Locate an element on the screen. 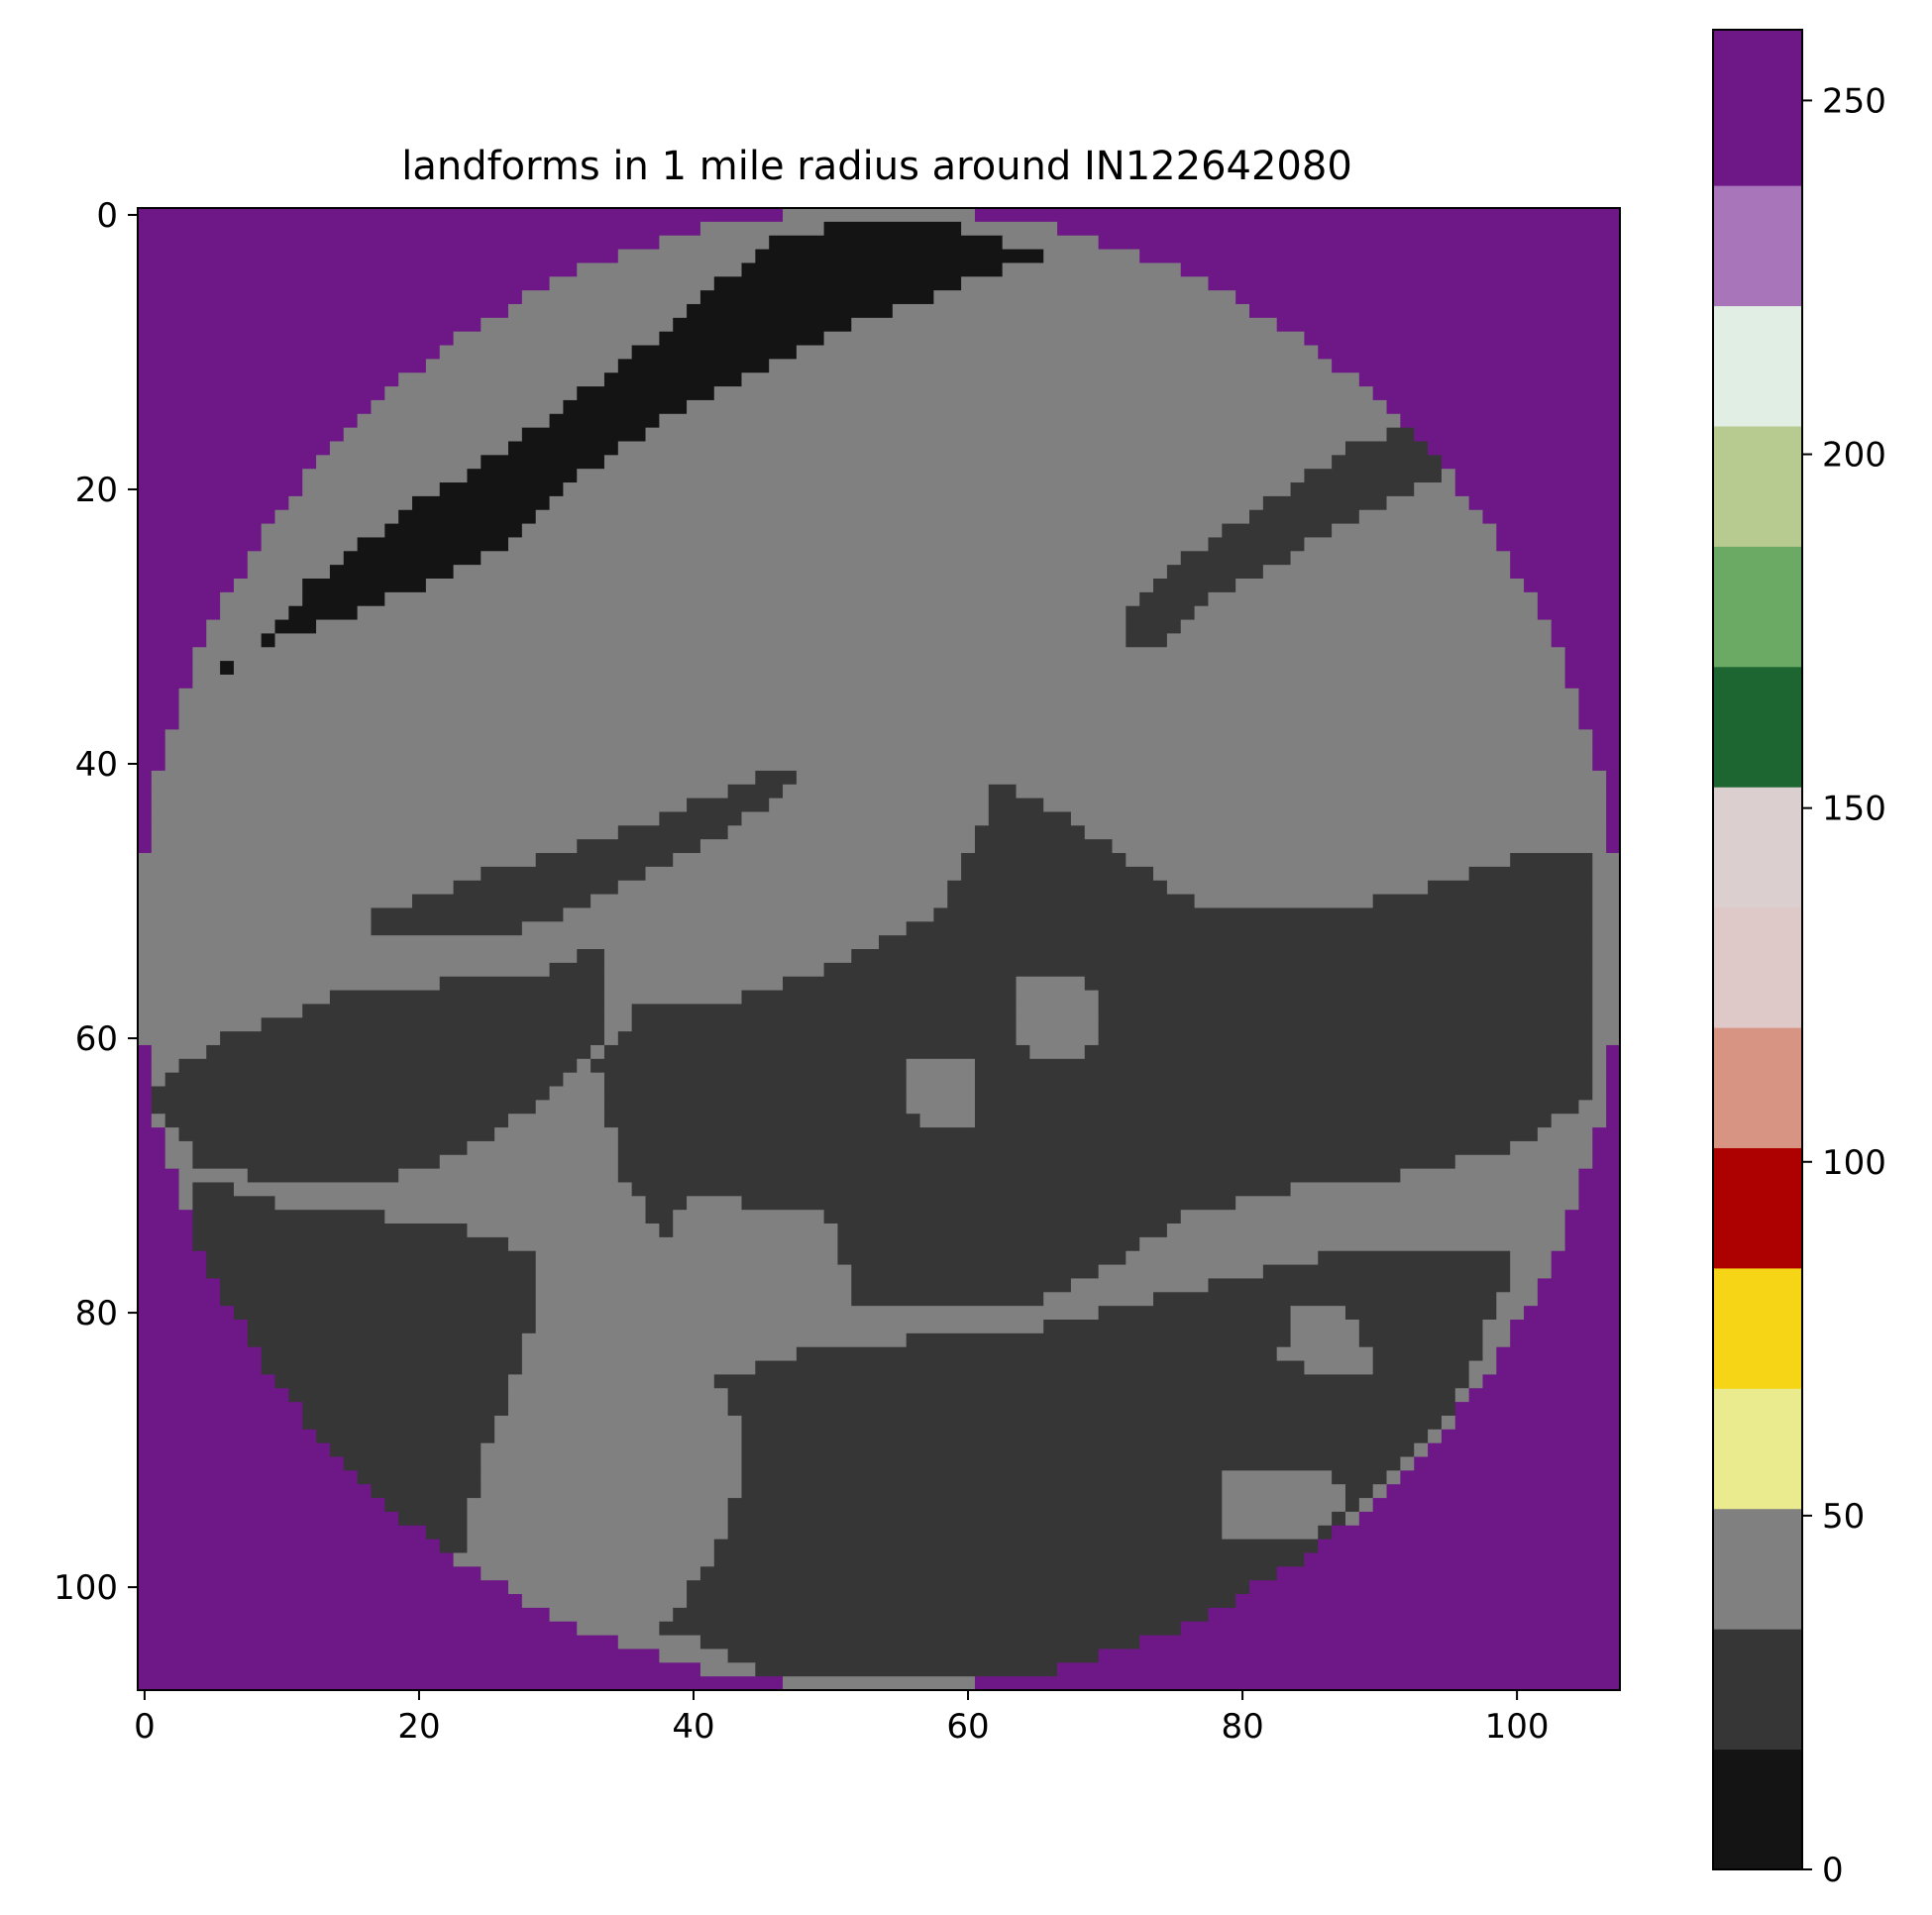 The height and width of the screenshot is (1915, 1932). colorbar-tick-label: 0 is located at coordinates (1833, 1870).